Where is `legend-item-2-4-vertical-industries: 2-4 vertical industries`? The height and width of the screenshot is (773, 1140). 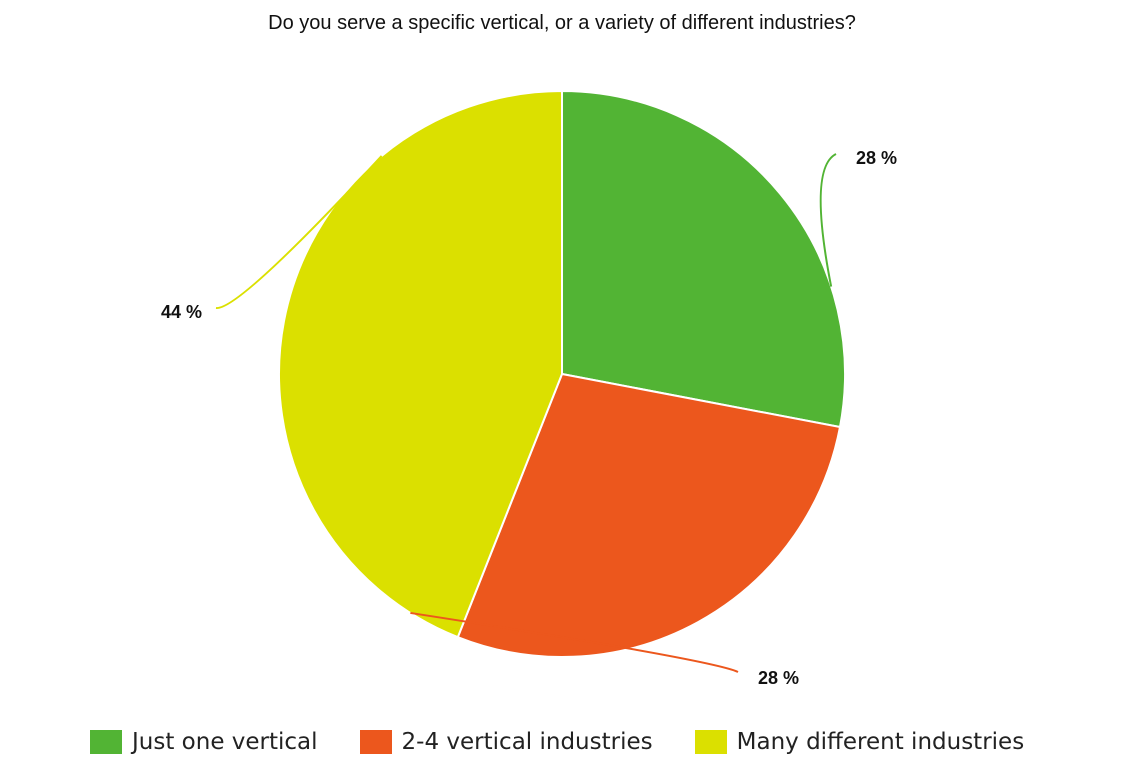
legend-item-2-4-vertical-industries: 2-4 vertical industries is located at coordinates (506, 742).